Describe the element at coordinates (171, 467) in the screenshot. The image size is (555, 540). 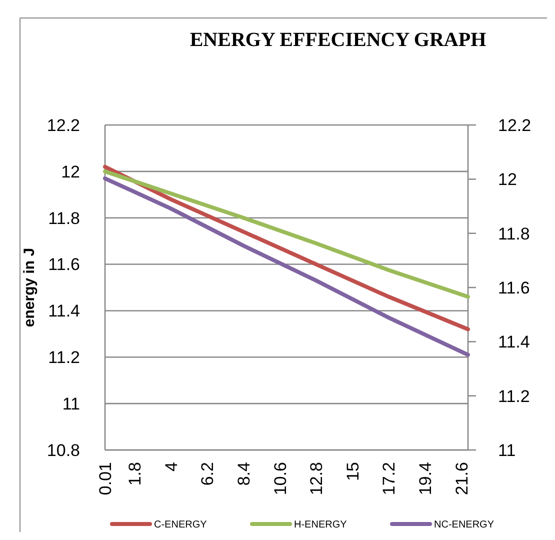
I see `x-tick-label: 4` at that location.